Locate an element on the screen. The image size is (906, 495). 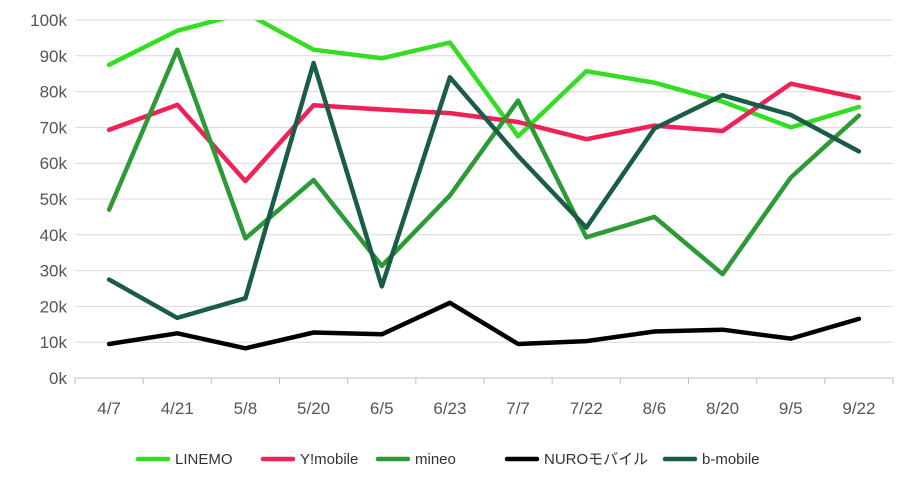
x-tick-label: 5/8 is located at coordinates (246, 408).